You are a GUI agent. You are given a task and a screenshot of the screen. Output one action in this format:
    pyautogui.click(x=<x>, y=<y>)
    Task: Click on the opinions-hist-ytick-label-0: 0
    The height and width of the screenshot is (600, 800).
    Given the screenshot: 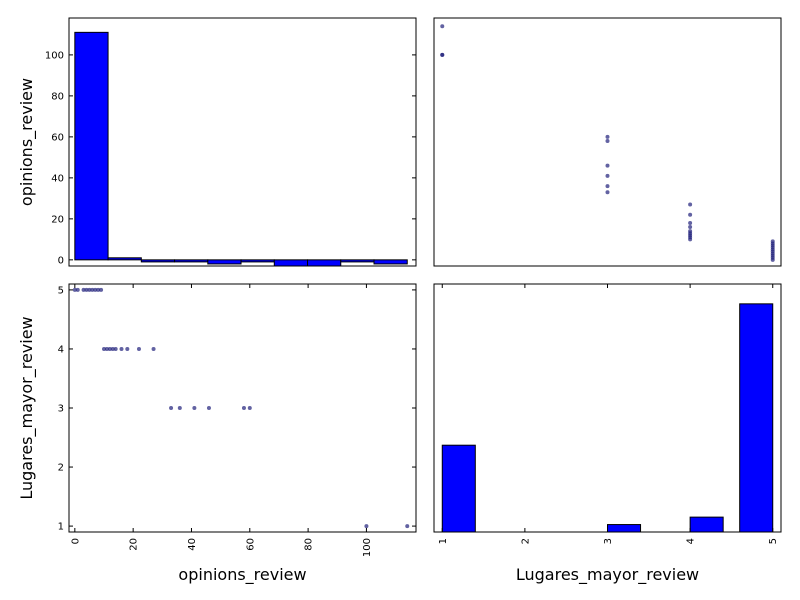 What is the action you would take?
    pyautogui.click(x=61, y=260)
    